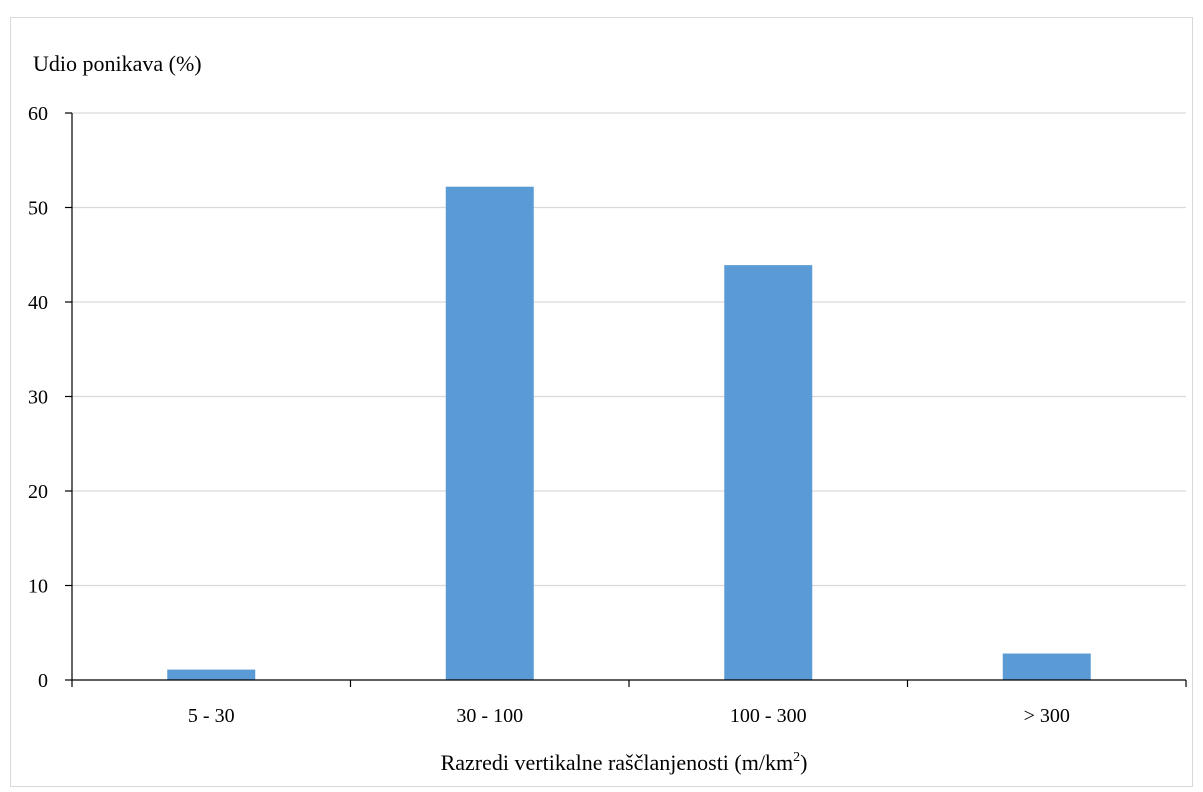  I want to click on y-tick-label: 60, so click(38, 114).